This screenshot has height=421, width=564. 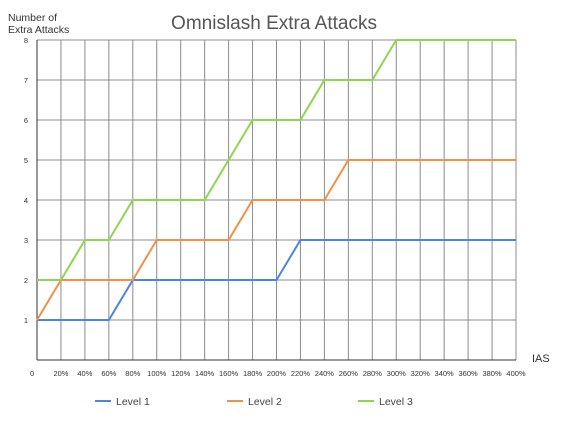 I want to click on legend-label: Level 2, so click(x=265, y=402).